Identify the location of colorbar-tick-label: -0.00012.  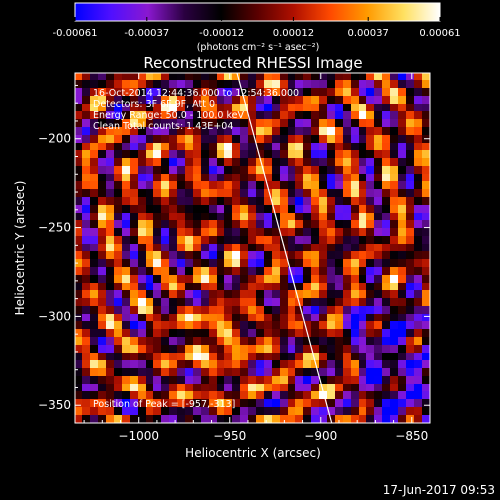
(221, 33).